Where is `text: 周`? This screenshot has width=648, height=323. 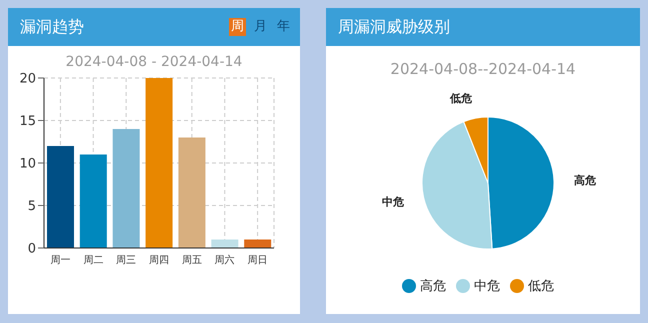 text: 周 is located at coordinates (237, 27).